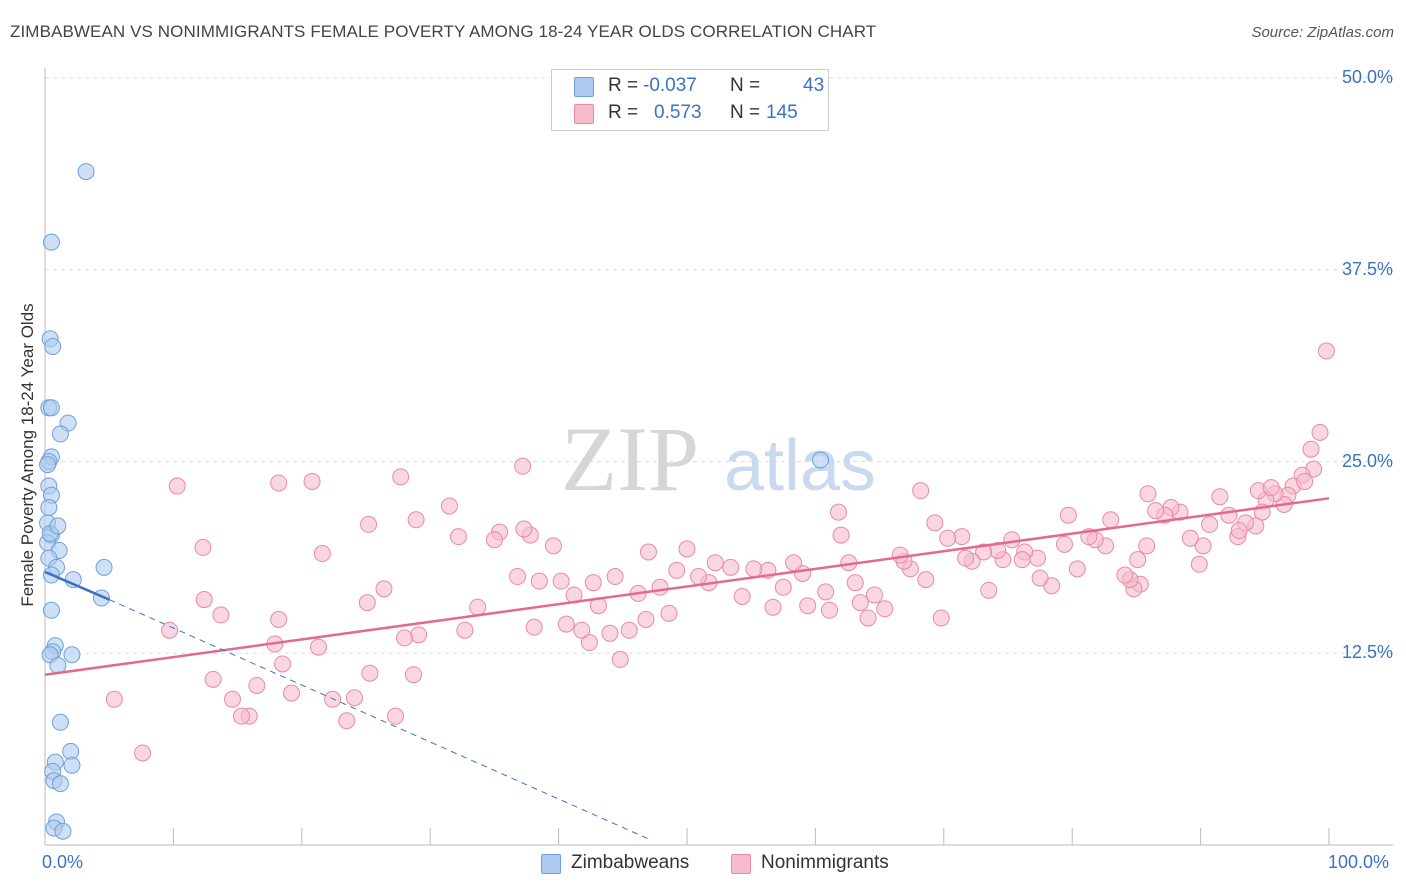 The width and height of the screenshot is (1406, 892). Describe the element at coordinates (1367, 460) in the screenshot. I see `y-tick-label: 25.0%` at that location.